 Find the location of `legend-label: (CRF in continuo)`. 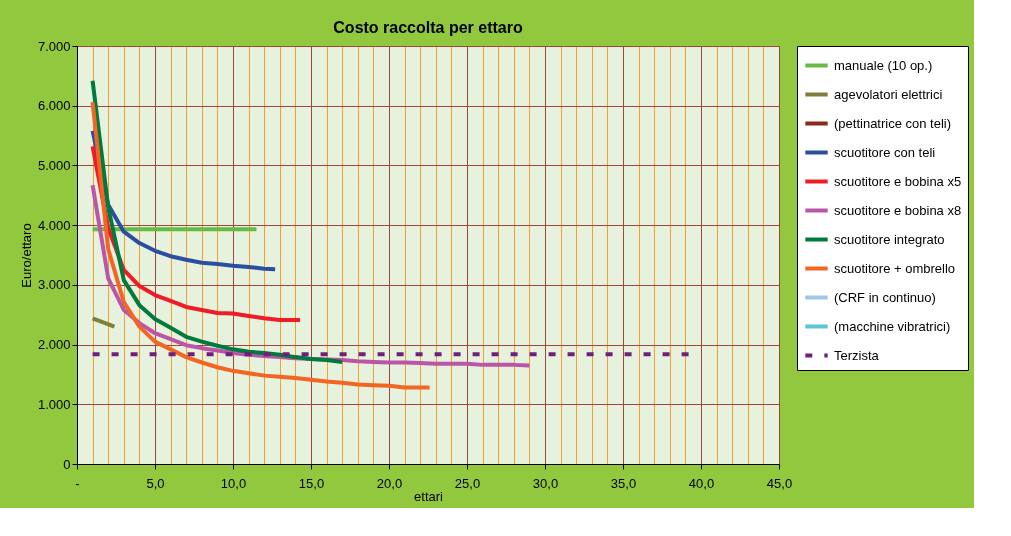

legend-label: (CRF in continuo) is located at coordinates (885, 297).